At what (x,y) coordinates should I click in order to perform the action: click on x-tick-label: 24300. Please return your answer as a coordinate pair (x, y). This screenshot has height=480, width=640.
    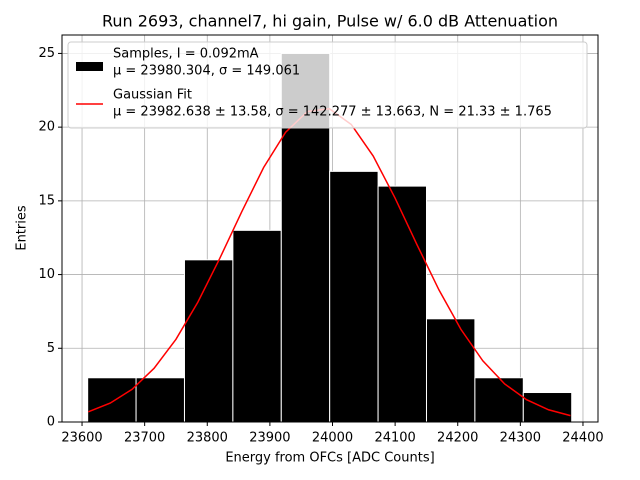
    Looking at the image, I should click on (520, 438).